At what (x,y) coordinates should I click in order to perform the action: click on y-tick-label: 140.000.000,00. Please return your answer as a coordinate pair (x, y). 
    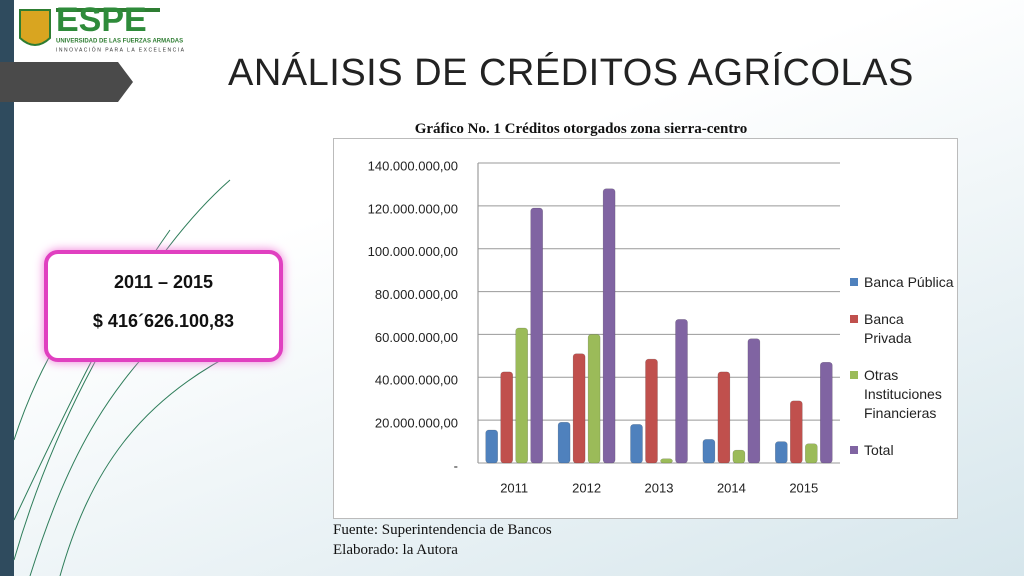
    Looking at the image, I should click on (413, 165).